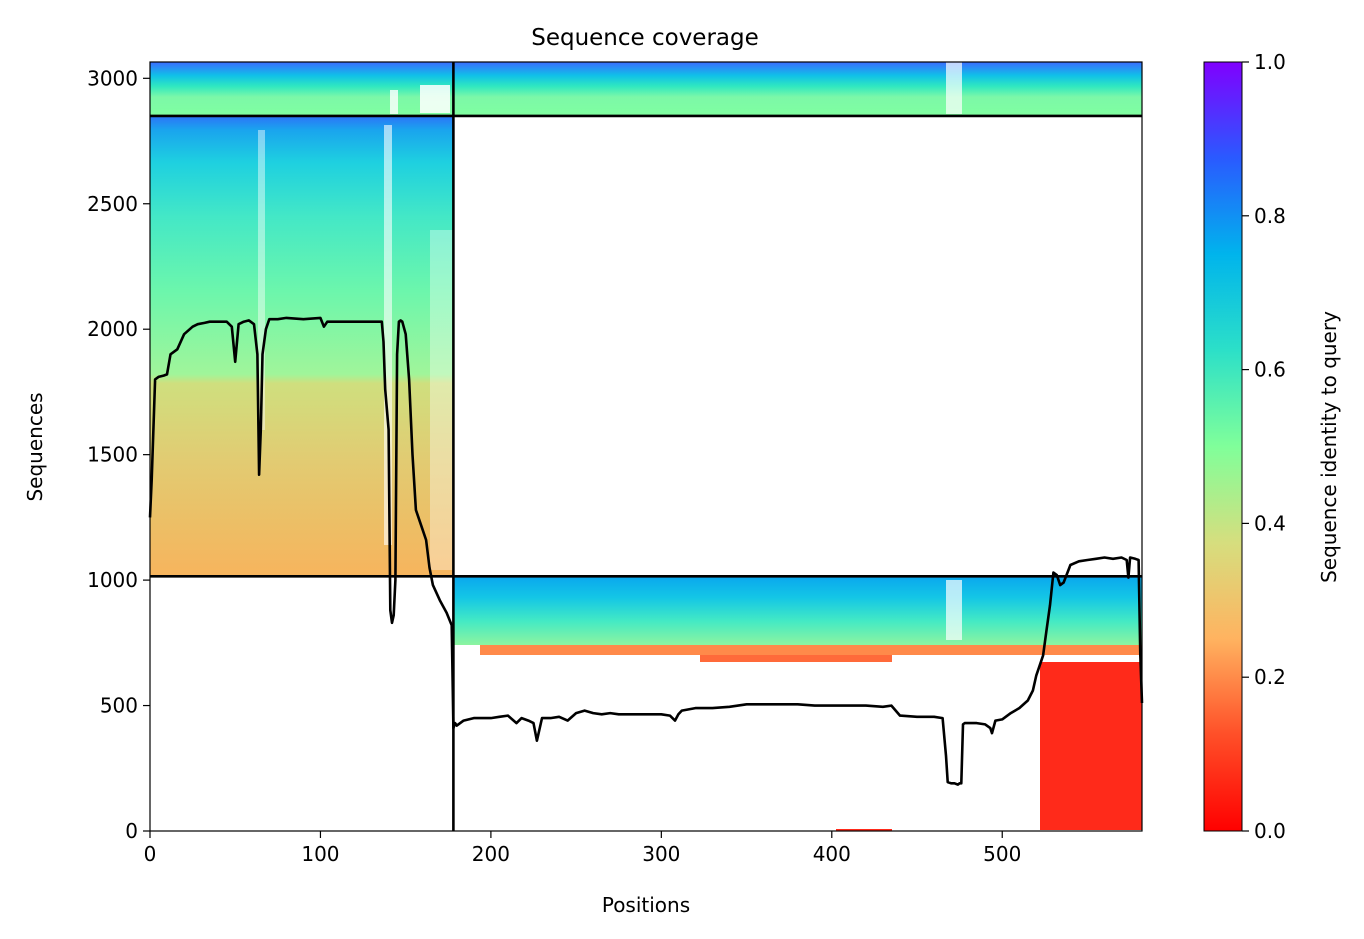 Image resolution: width=1364 pixels, height=939 pixels. Describe the element at coordinates (1002, 854) in the screenshot. I see `x-tick-label: 500` at that location.